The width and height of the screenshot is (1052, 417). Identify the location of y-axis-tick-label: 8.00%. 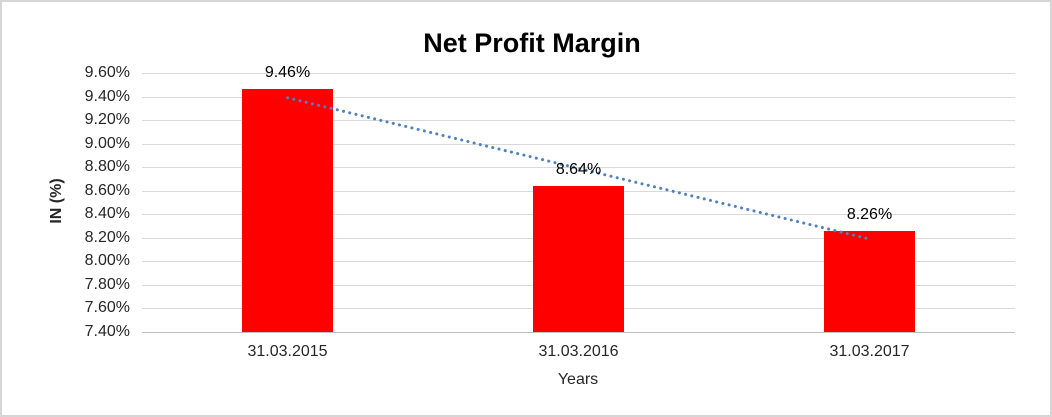
(107, 260).